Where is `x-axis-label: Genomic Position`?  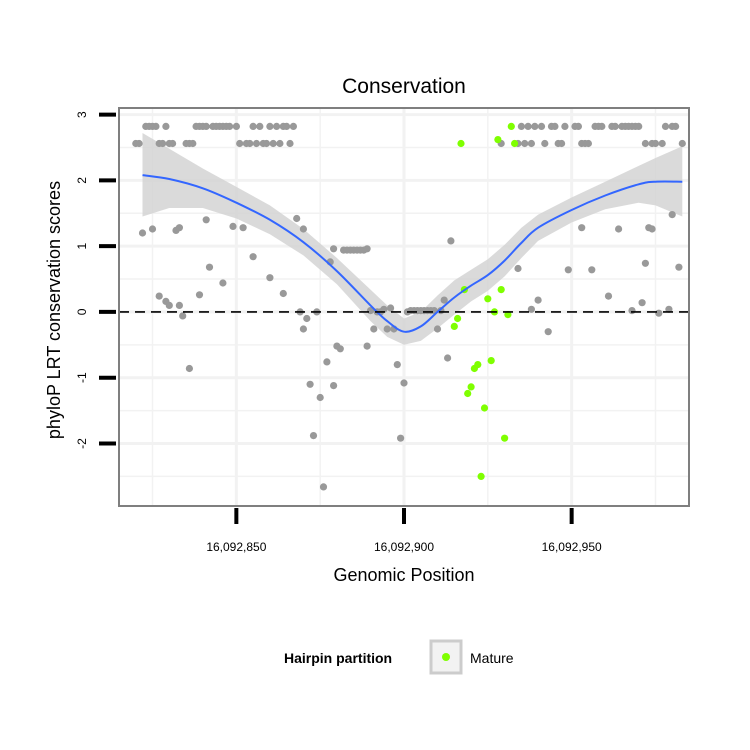 x-axis-label: Genomic Position is located at coordinates (403, 575).